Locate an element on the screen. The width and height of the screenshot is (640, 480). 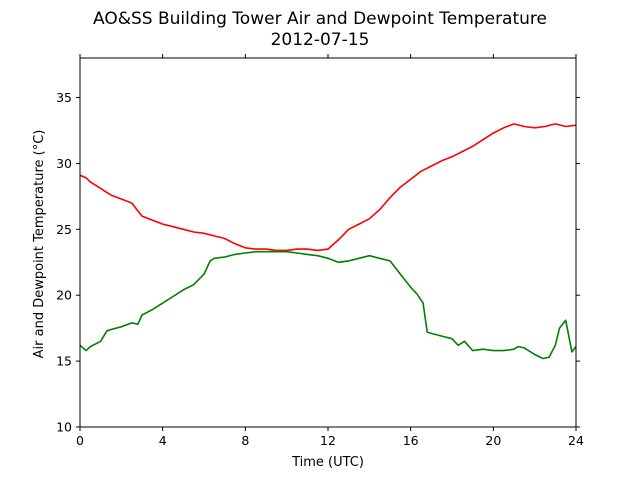
y-tick-label: 30 is located at coordinates (64, 163).